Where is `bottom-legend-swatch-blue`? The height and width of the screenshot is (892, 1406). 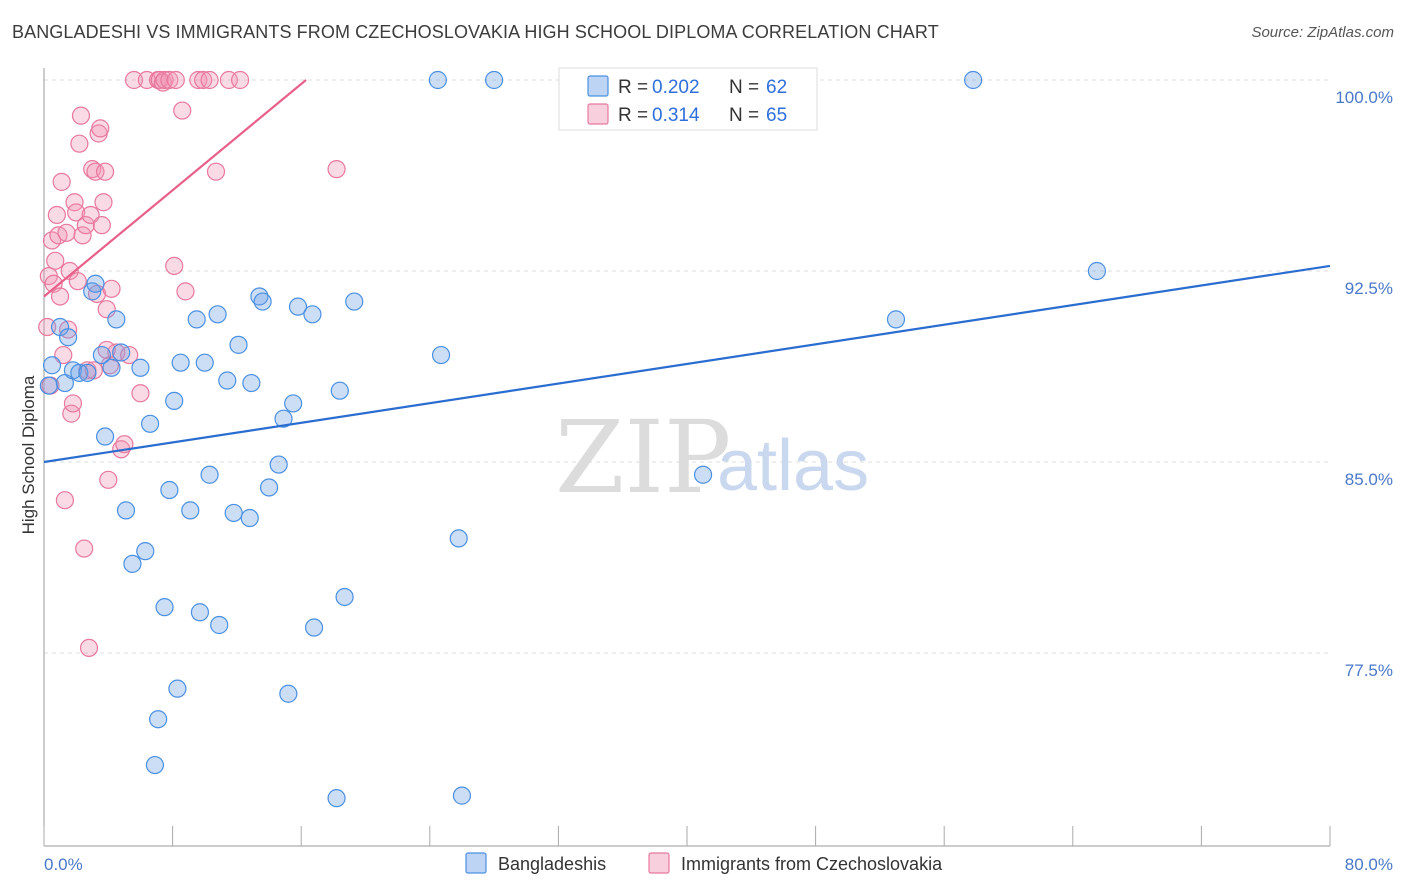 bottom-legend-swatch-blue is located at coordinates (476, 863).